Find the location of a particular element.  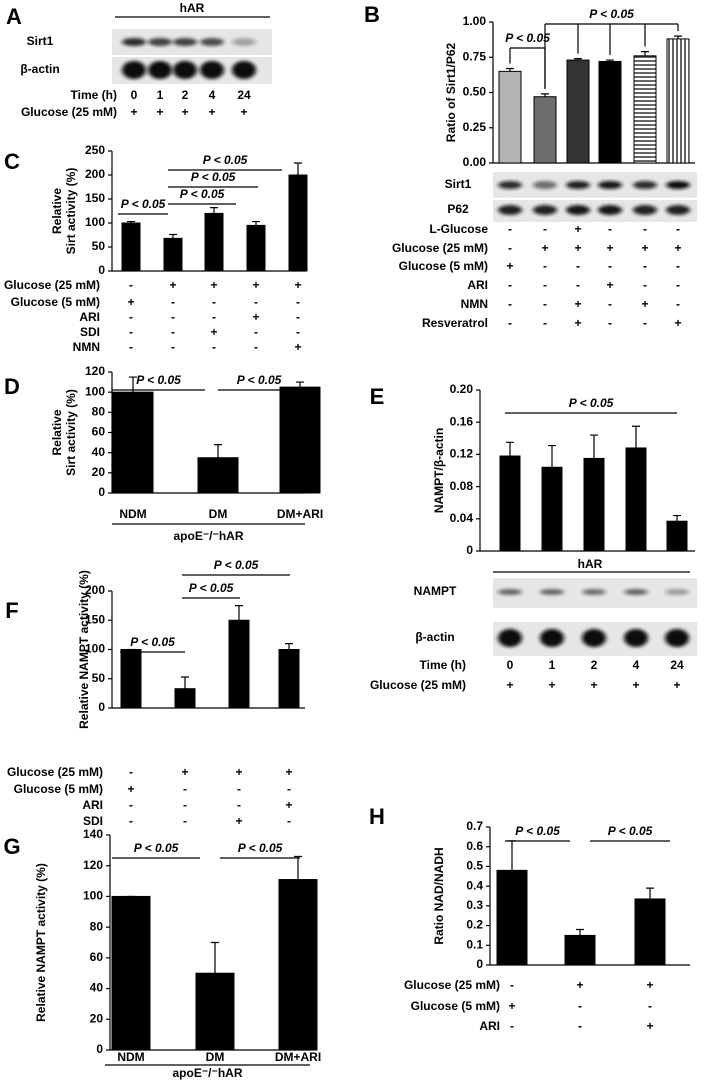

condition-label: L-Glucose is located at coordinates (458, 229).